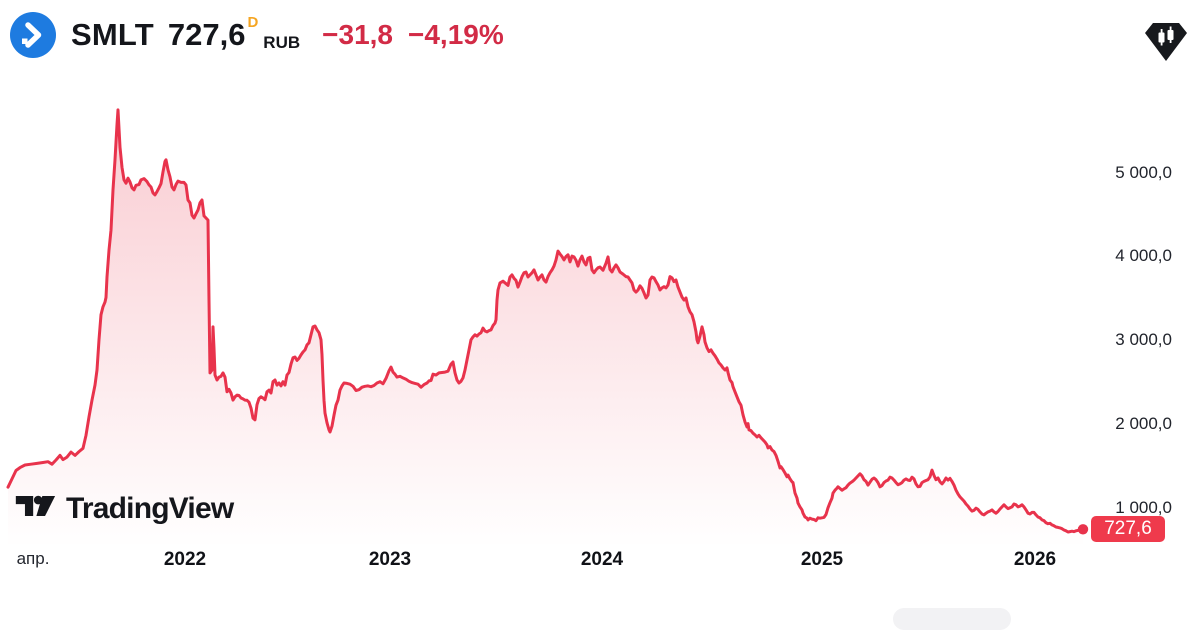  What do you see at coordinates (206, 34) in the screenshot?
I see `last-price: 727,6` at bounding box center [206, 34].